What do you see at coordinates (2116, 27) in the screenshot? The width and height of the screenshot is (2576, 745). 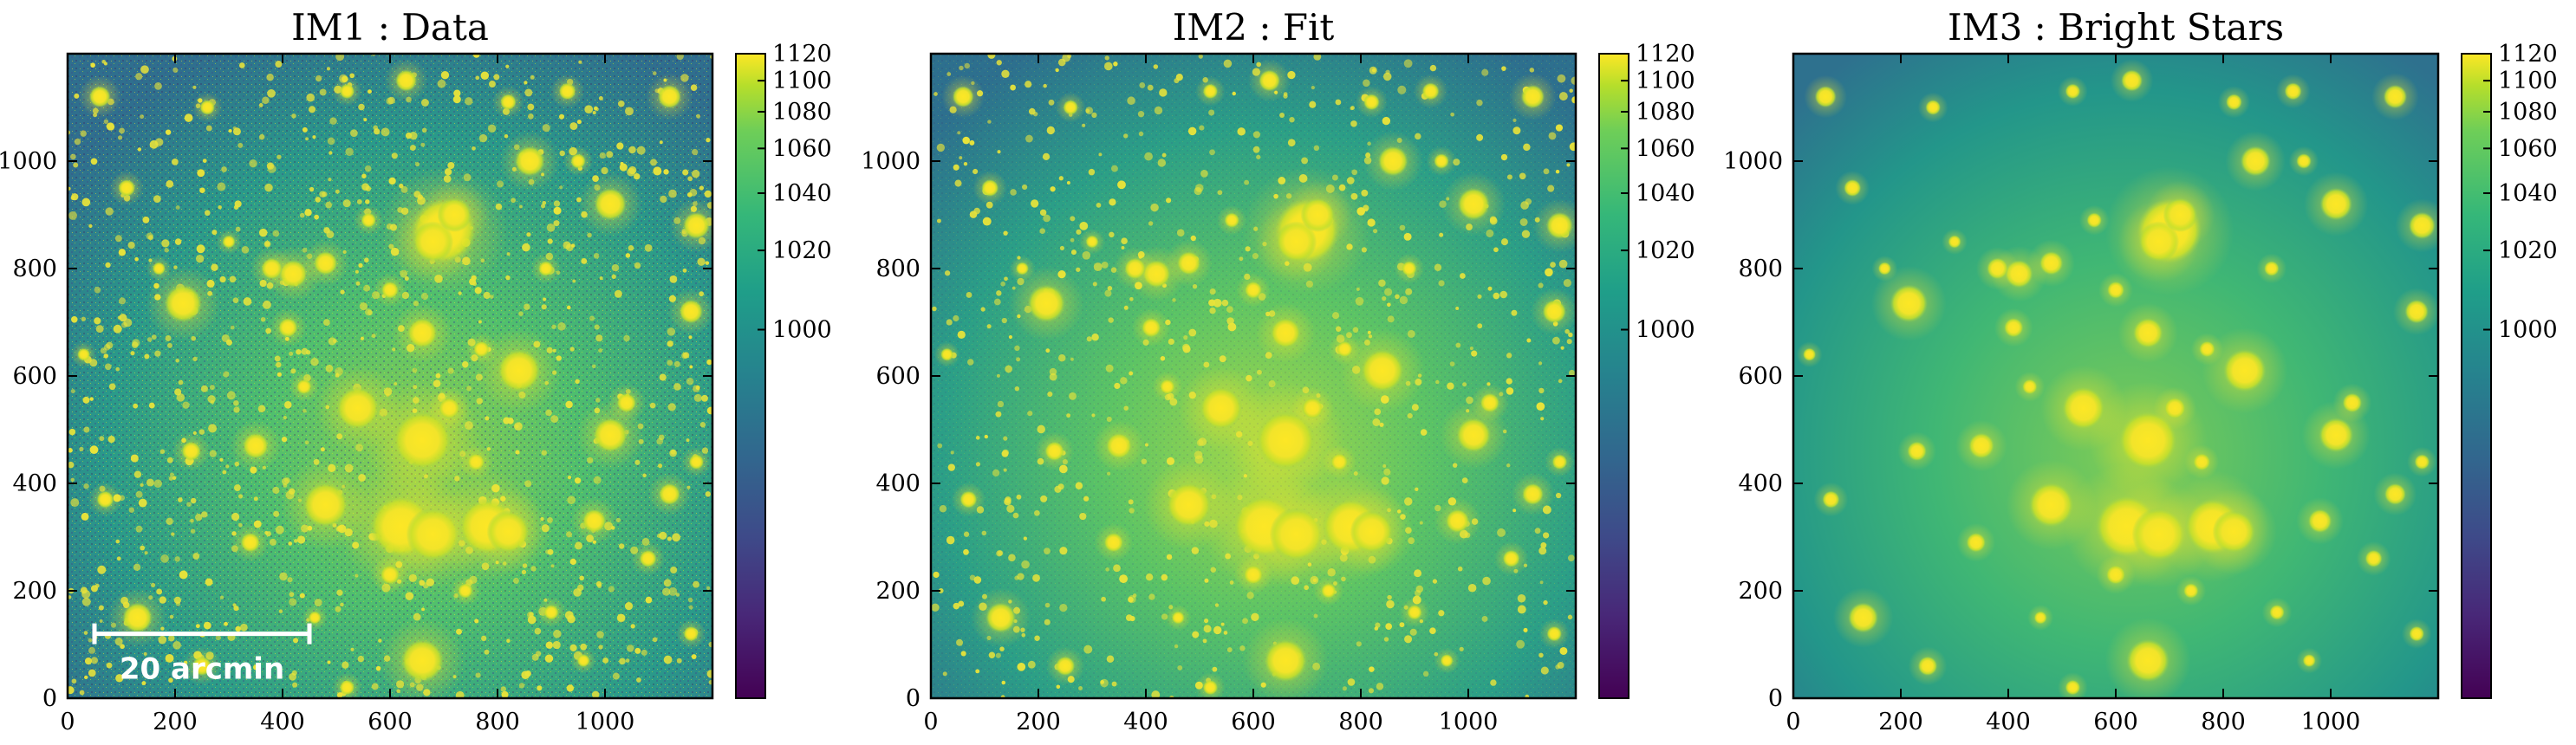 I see `panel-title: IM3 : Bright Stars` at bounding box center [2116, 27].